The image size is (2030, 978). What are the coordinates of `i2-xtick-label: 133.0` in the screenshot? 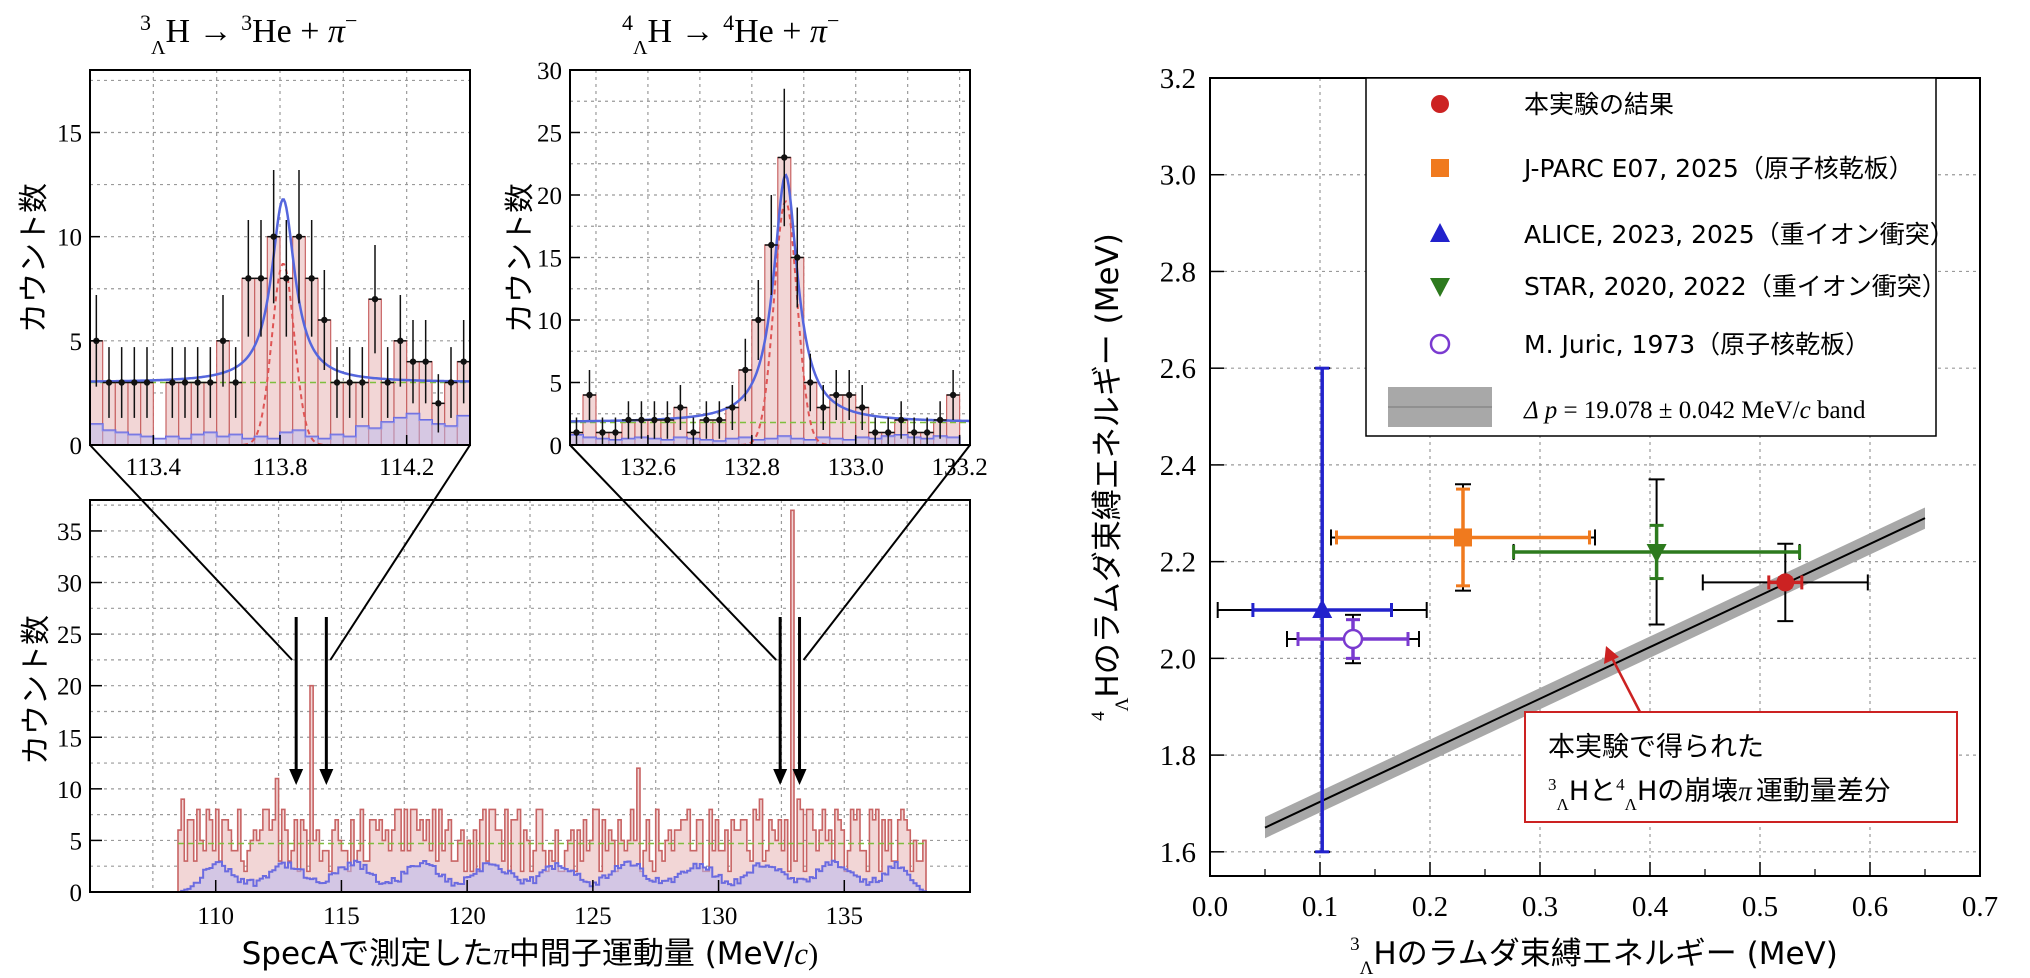 It's located at (856, 467).